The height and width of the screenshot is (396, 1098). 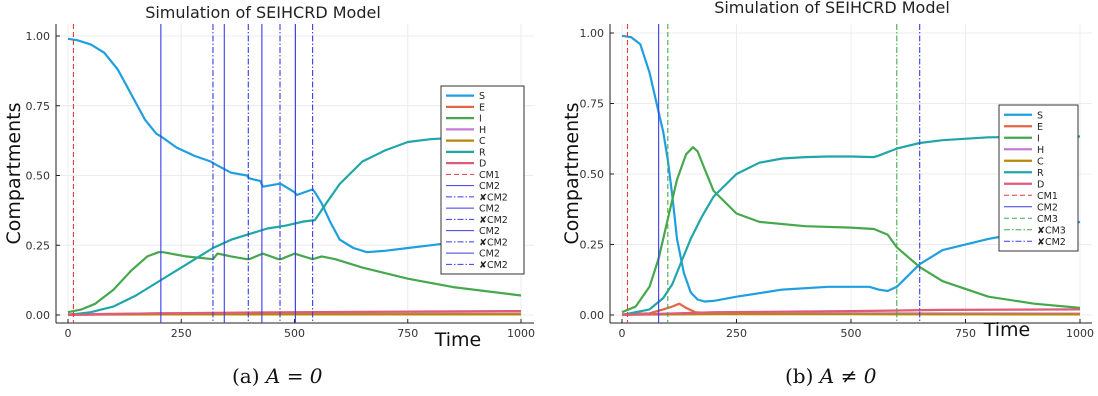 I want to click on legend-label: ✘CM3, so click(x=1051, y=230).